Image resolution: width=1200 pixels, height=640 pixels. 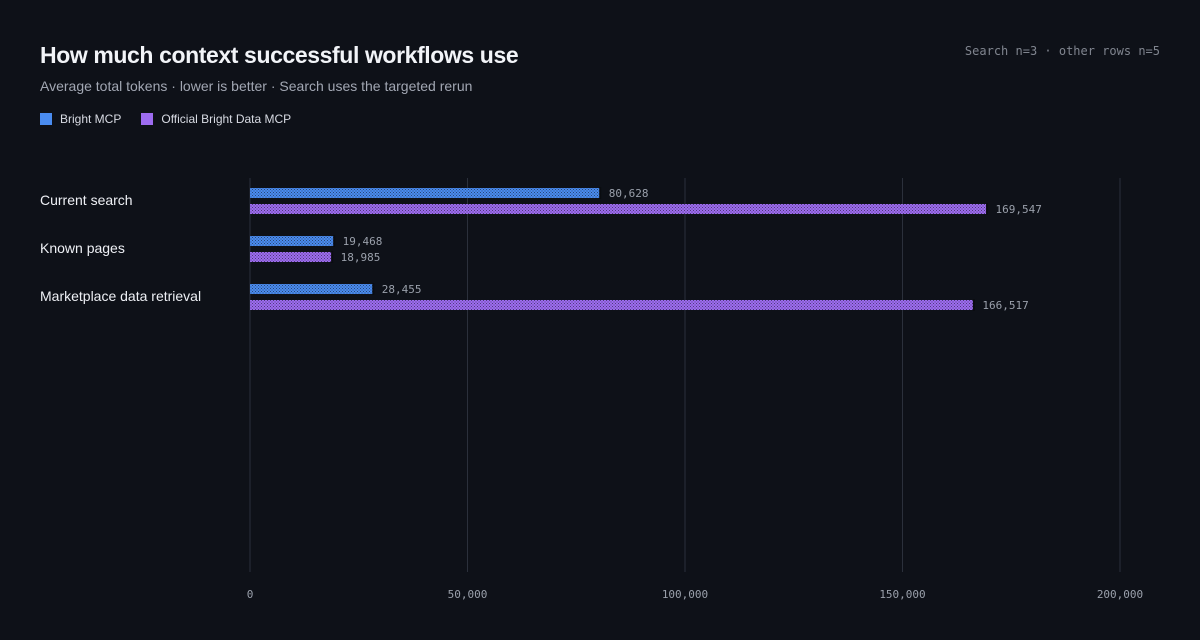 What do you see at coordinates (363, 241) in the screenshot?
I see `value-label-bright-mcp-known-pages: 19,468` at bounding box center [363, 241].